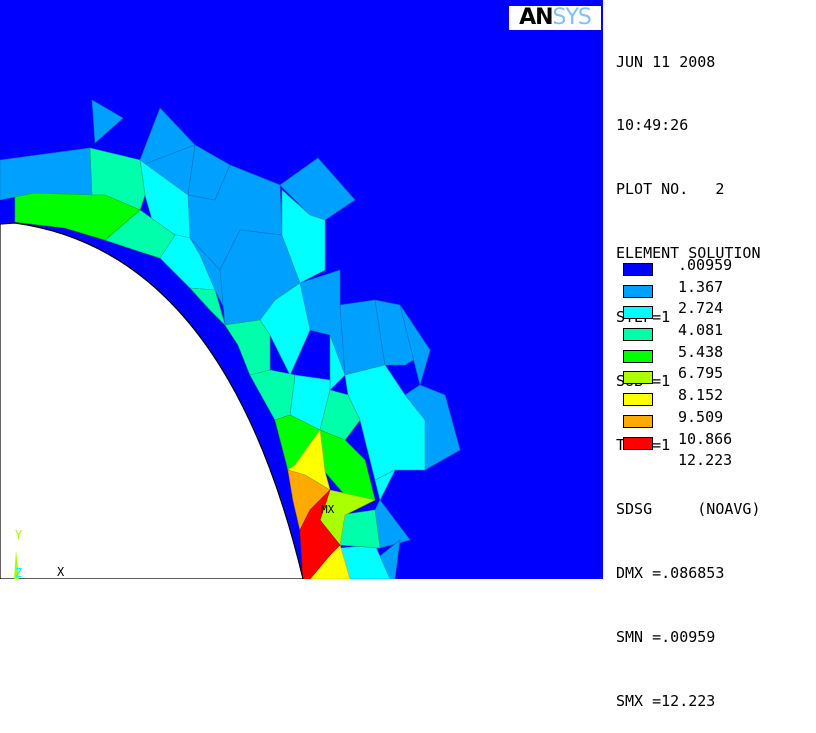  What do you see at coordinates (666, 700) in the screenshot?
I see `info-smx: SMX =12.223` at bounding box center [666, 700].